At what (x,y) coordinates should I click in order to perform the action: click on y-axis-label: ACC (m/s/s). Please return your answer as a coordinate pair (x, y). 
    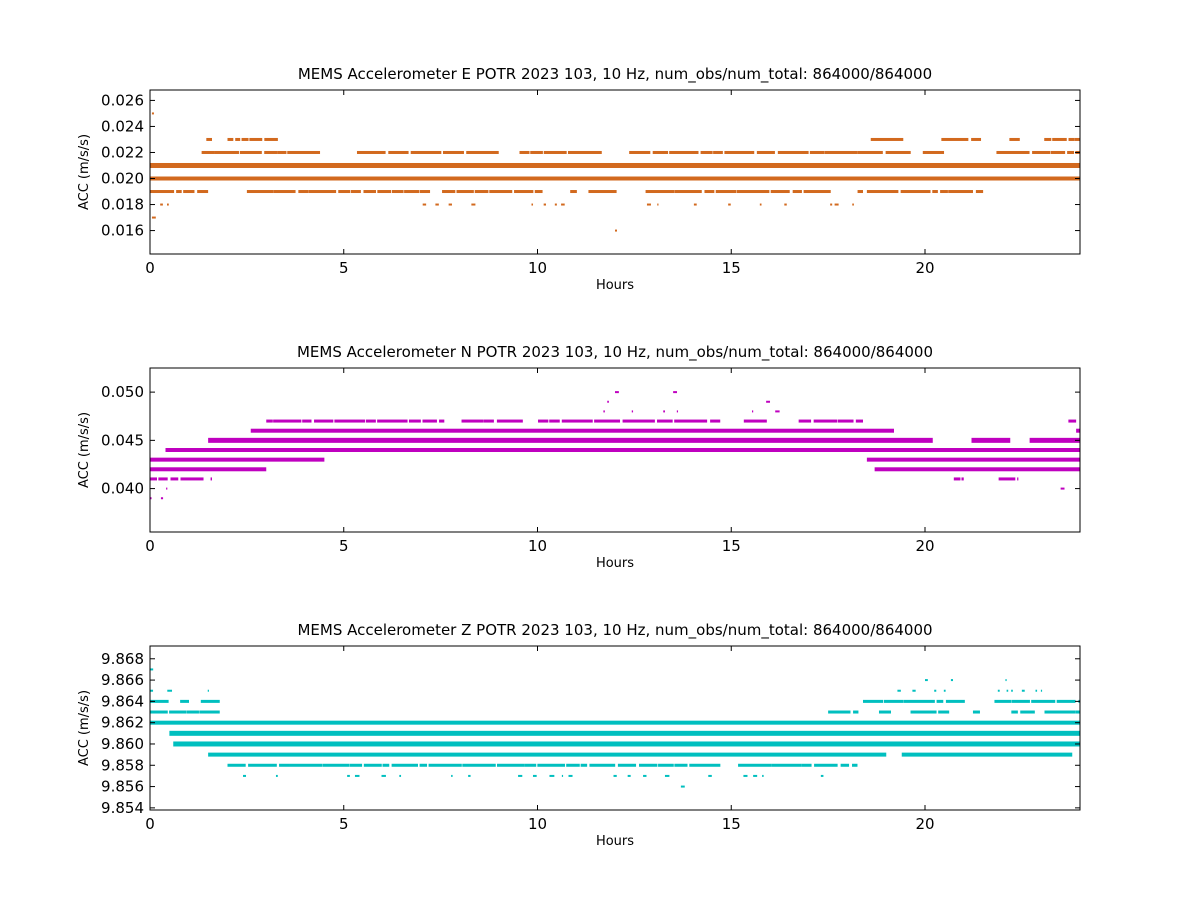
    Looking at the image, I should click on (84, 450).